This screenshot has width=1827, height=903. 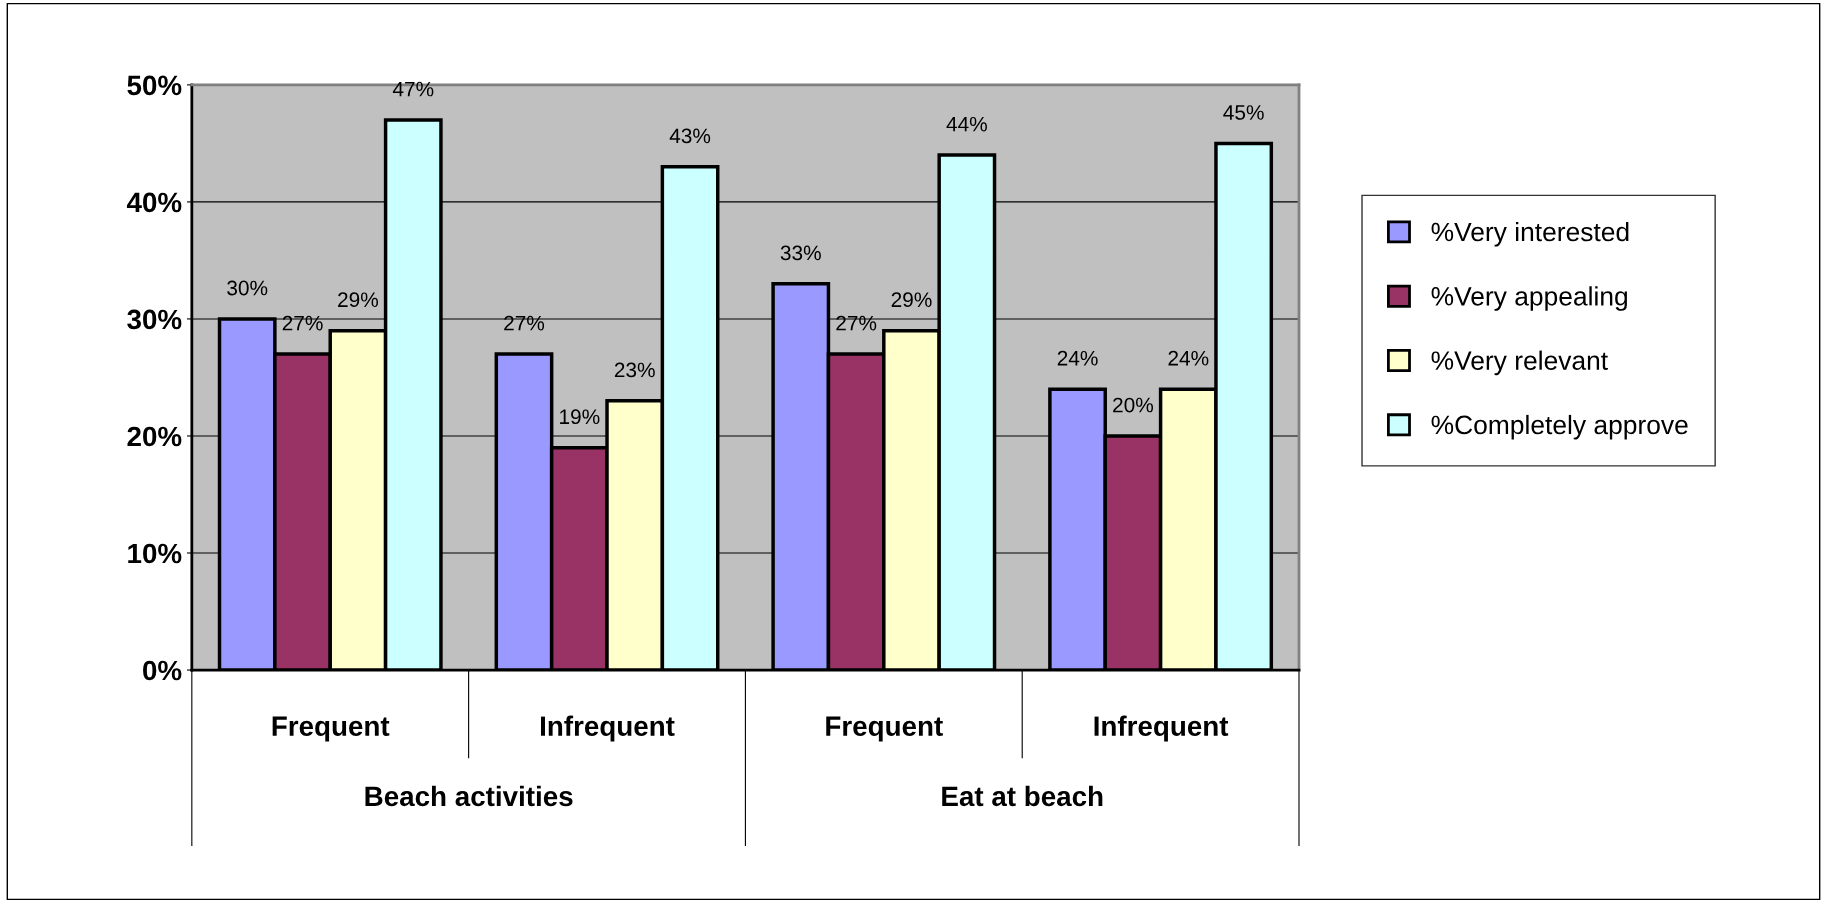 What do you see at coordinates (154, 436) in the screenshot?
I see `y-tick-label: 20%` at bounding box center [154, 436].